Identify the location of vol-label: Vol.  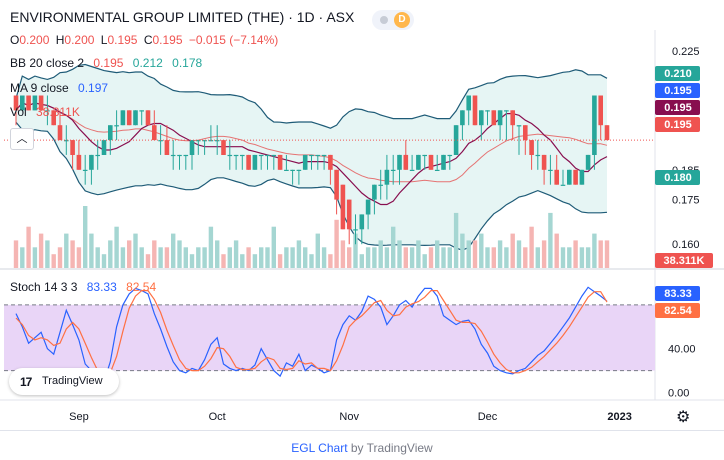
(18, 112).